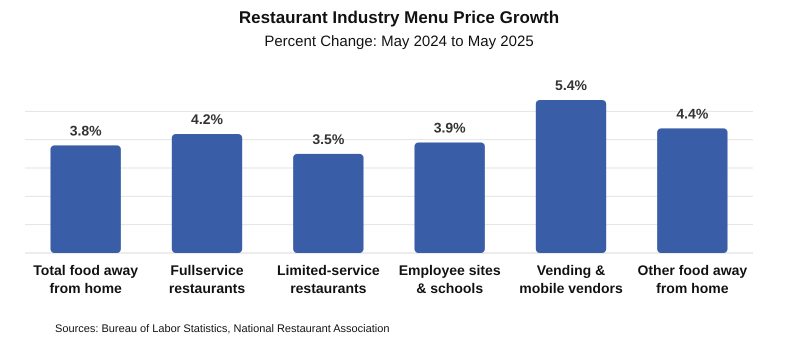  Describe the element at coordinates (207, 279) in the screenshot. I see `x-tick-label: Fullservice restaurants` at that location.